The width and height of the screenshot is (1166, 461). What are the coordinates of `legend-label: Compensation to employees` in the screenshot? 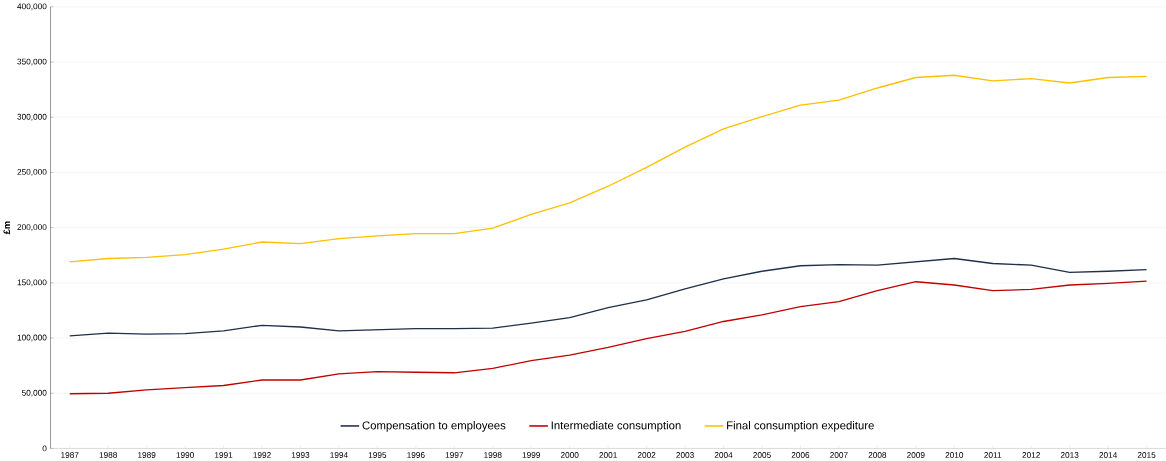 It's located at (434, 426).